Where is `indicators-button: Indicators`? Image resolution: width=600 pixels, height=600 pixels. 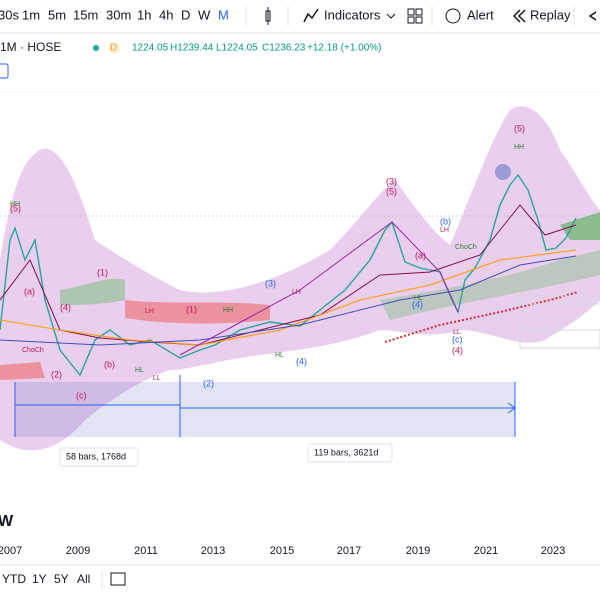 indicators-button: Indicators is located at coordinates (352, 14).